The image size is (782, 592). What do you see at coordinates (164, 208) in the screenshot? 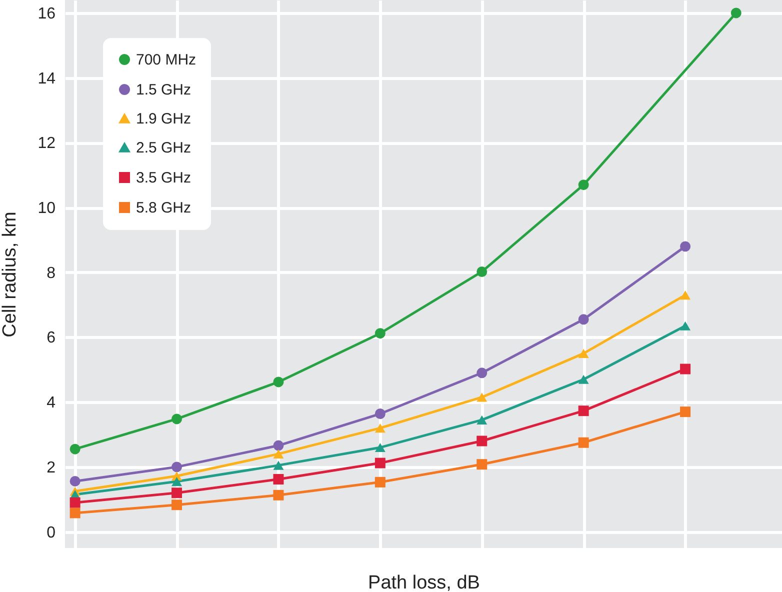
I see `legend-label: 5.8 GHz` at bounding box center [164, 208].